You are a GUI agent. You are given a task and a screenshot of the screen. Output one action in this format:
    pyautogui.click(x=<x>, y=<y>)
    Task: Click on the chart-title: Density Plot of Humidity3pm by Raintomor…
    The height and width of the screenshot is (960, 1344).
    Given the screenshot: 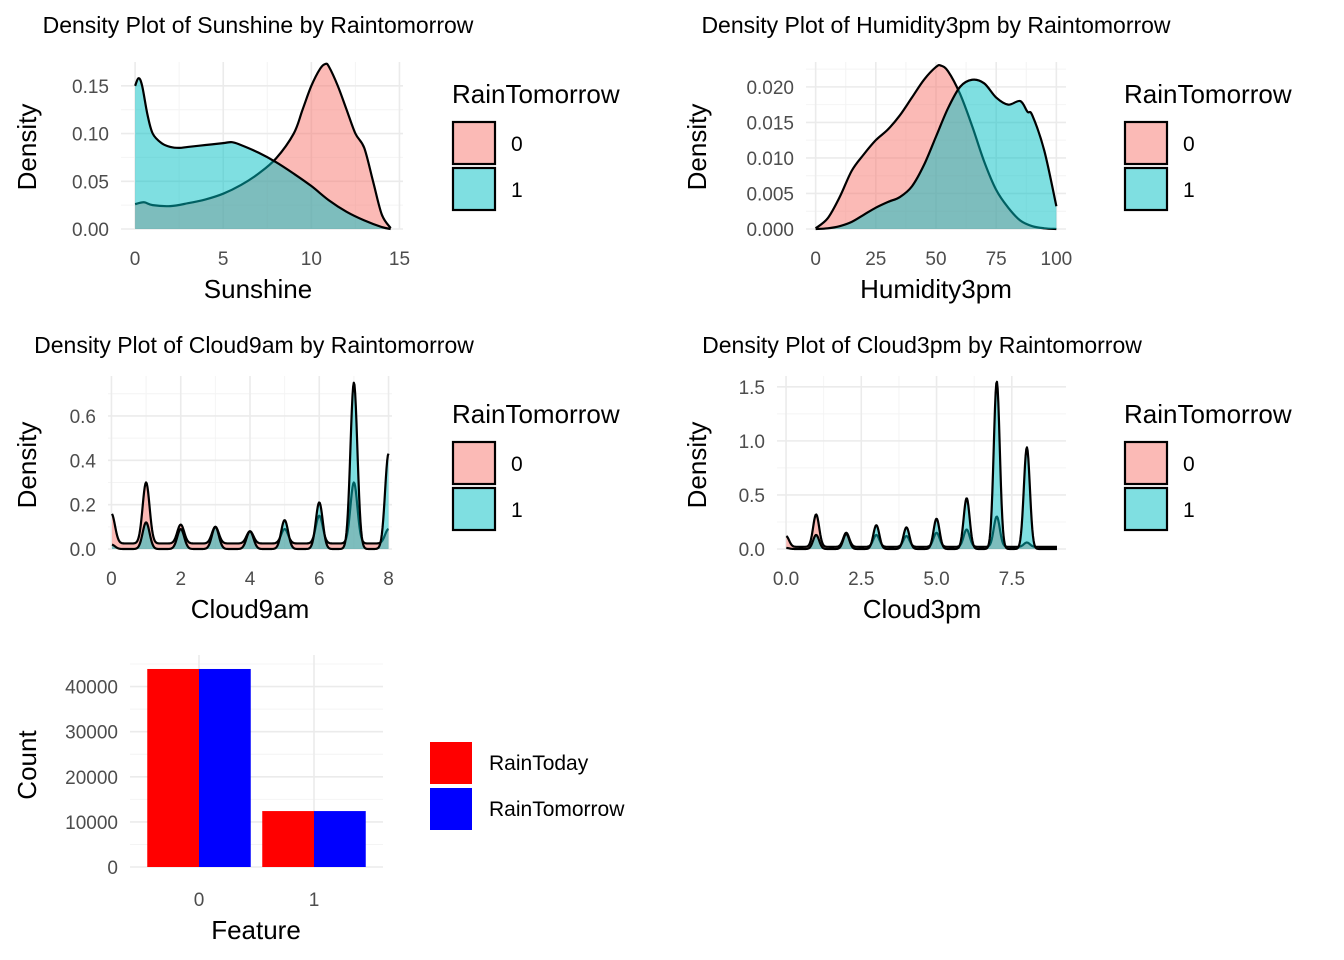 What is the action you would take?
    pyautogui.click(x=935, y=25)
    